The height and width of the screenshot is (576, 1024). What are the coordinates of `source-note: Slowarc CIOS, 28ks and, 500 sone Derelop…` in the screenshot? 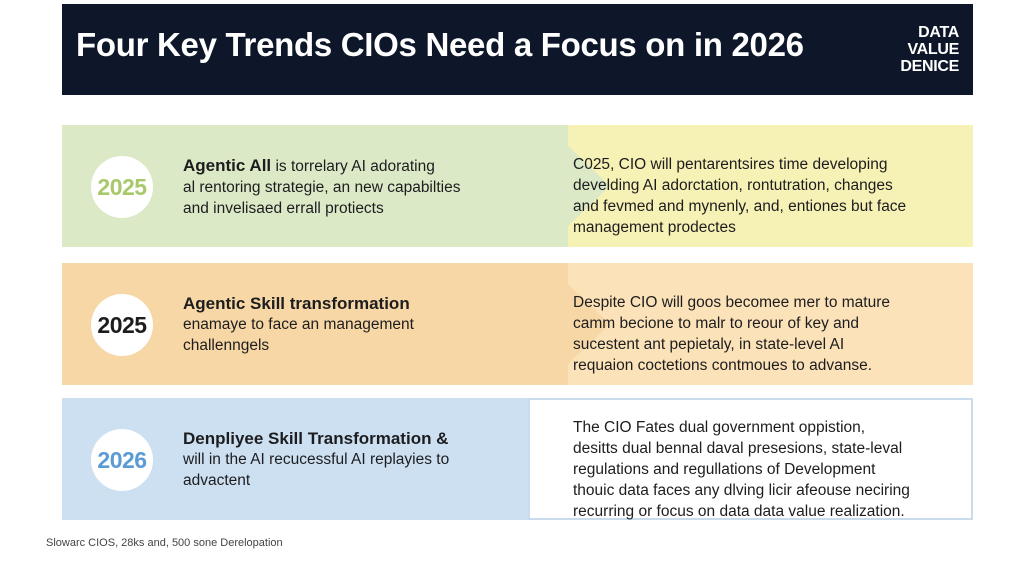 It's located at (164, 543).